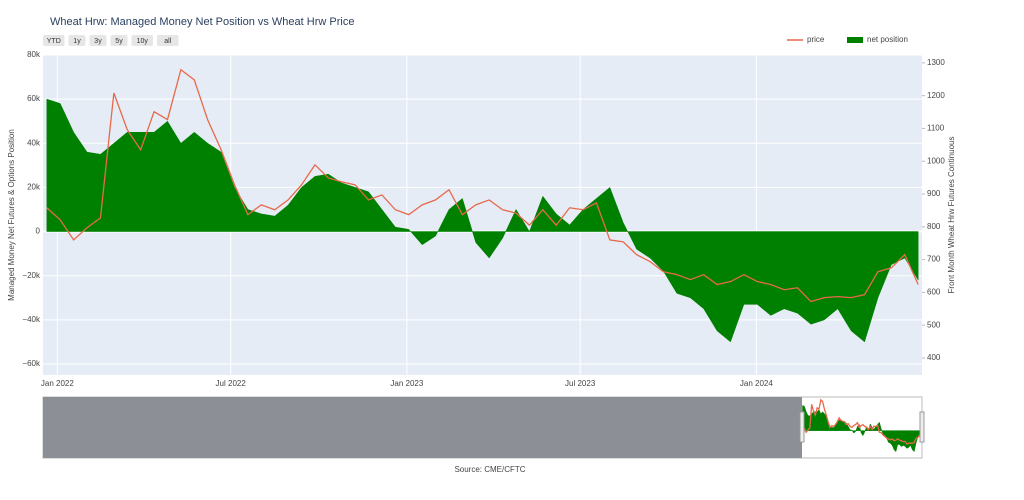 This screenshot has height=500, width=1024. Describe the element at coordinates (951, 215) in the screenshot. I see `y2-axis-title: Front Month Wheat Hrw Futures Continuous` at that location.